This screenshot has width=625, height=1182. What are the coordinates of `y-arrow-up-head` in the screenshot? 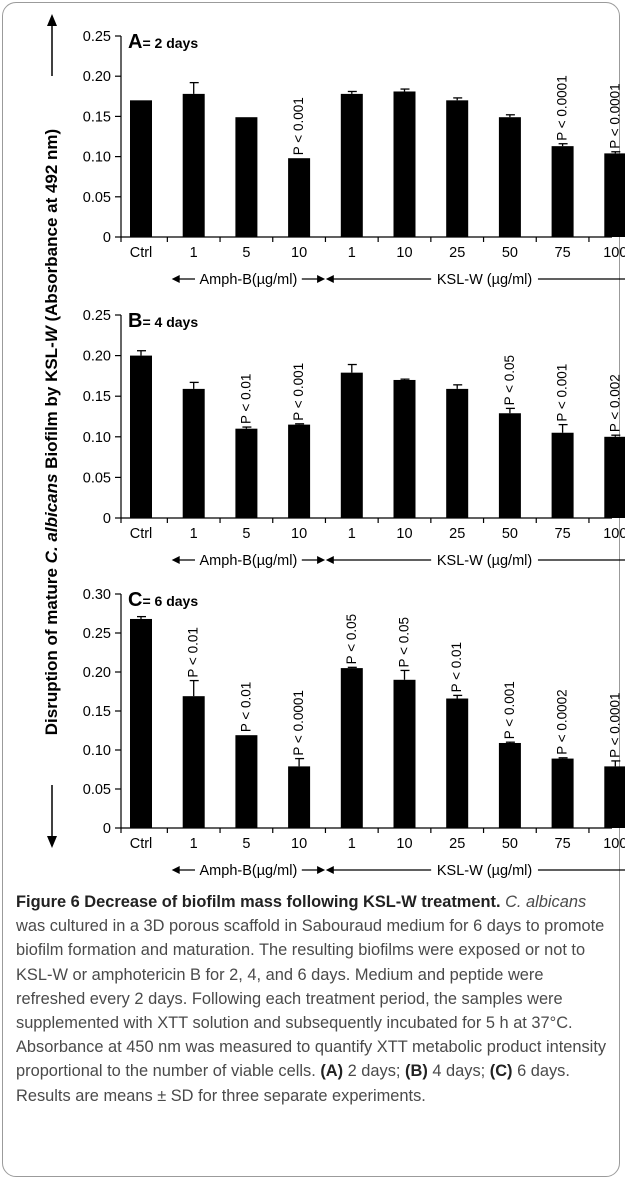 It's located at (52, 20).